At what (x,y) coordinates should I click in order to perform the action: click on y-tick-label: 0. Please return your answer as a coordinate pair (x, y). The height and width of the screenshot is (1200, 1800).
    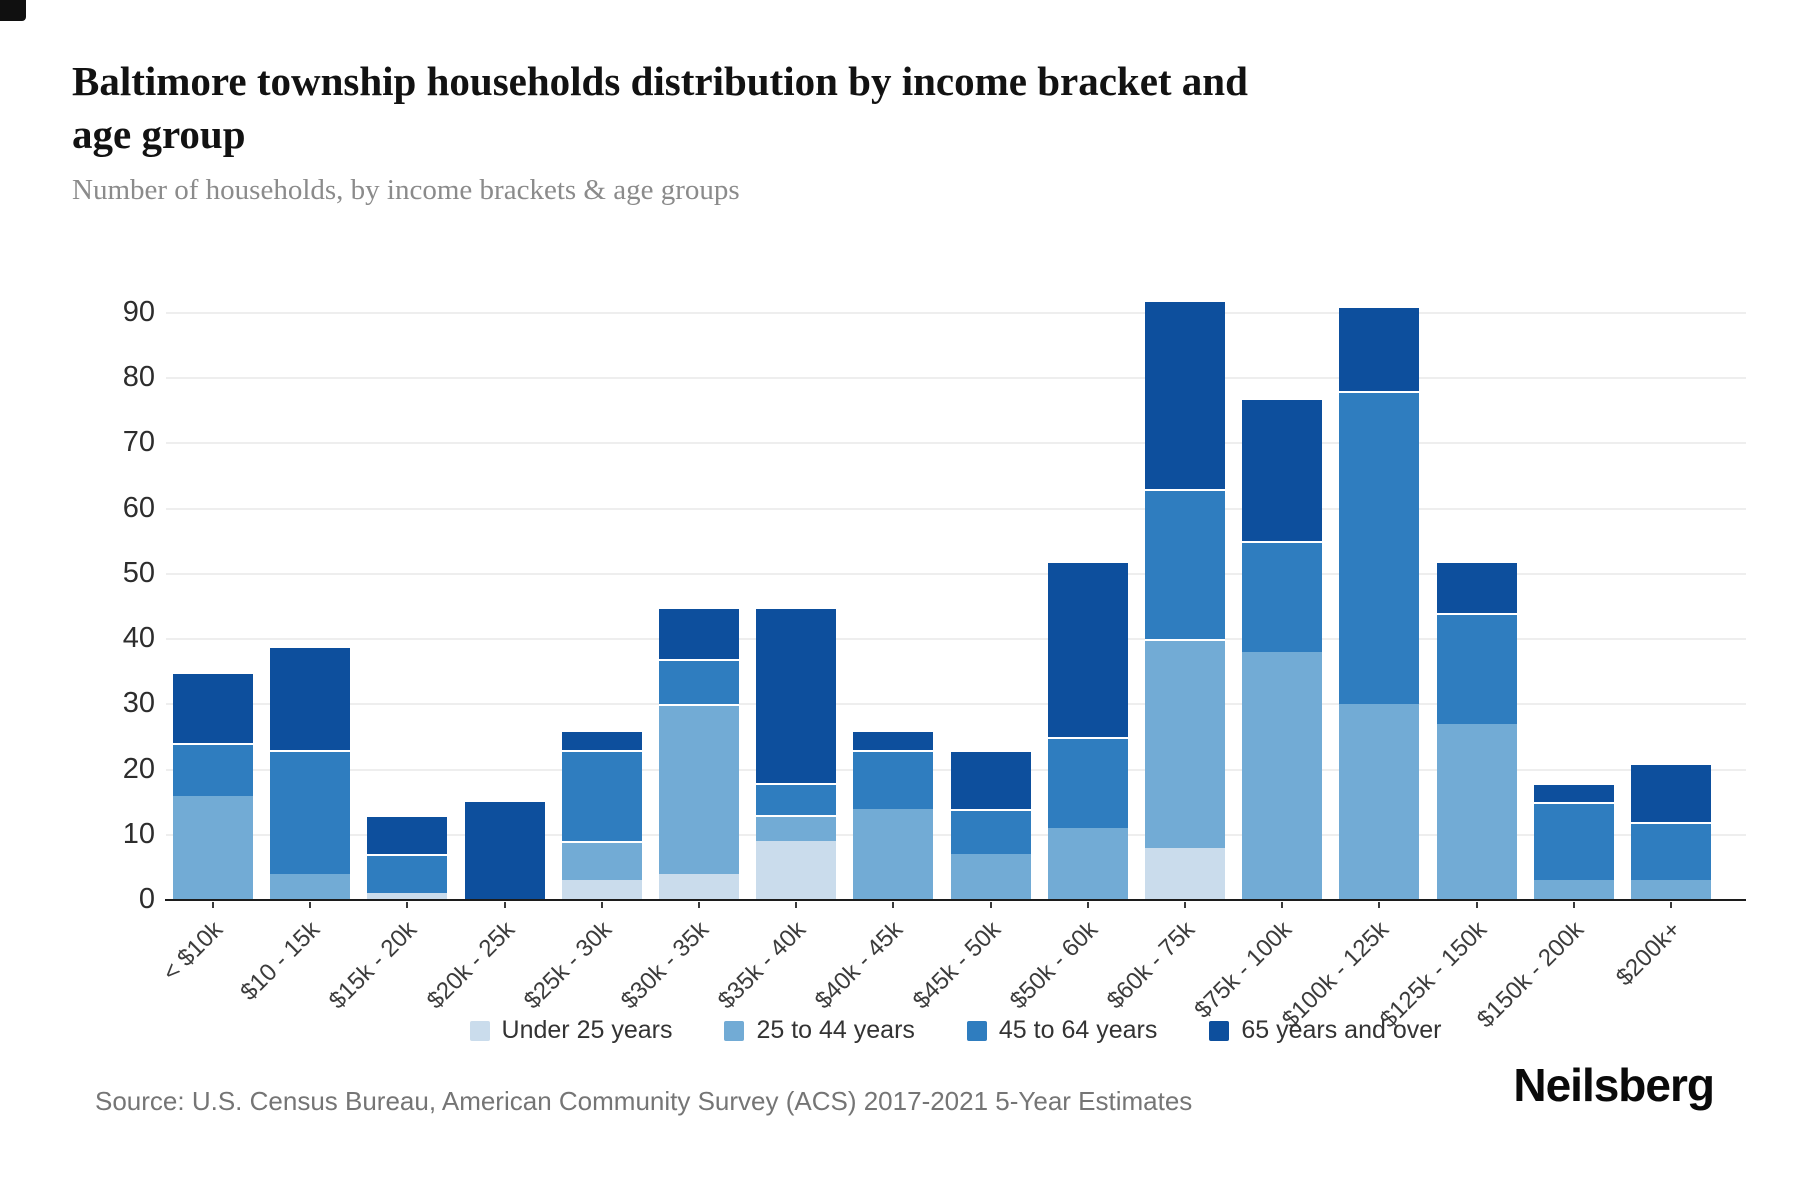
    Looking at the image, I should click on (146, 899).